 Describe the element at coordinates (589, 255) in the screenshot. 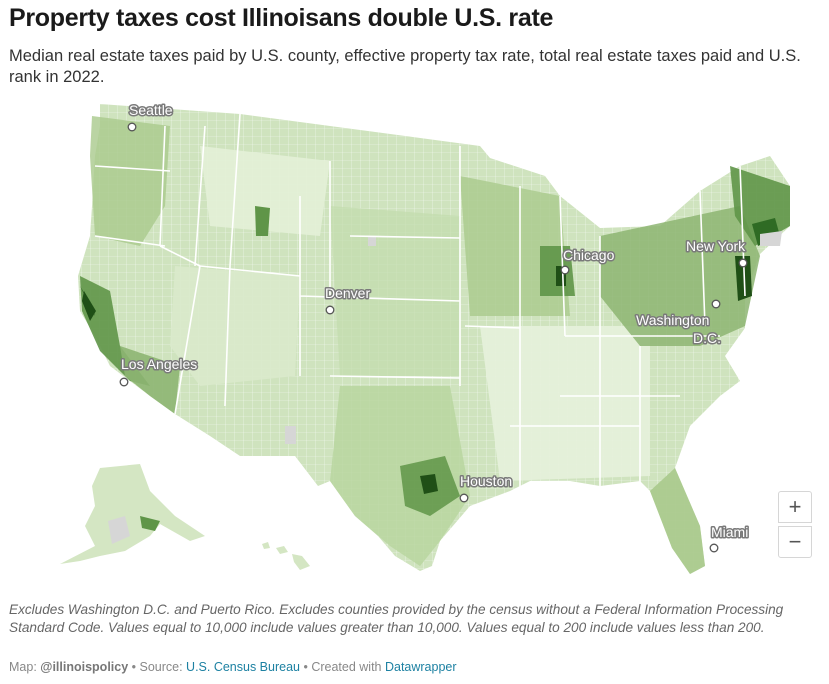

I see `city-label-chicago: Chicago` at that location.